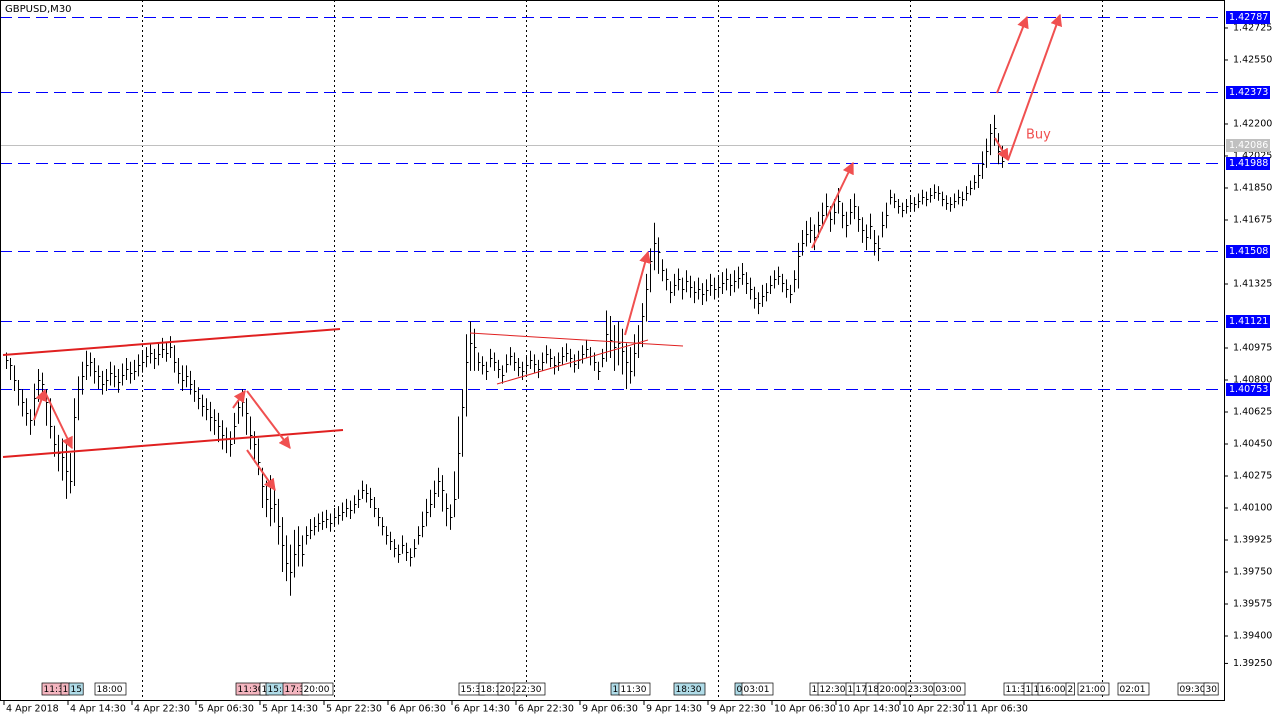 The width and height of the screenshot is (1280, 720). What do you see at coordinates (482, 709) in the screenshot?
I see `x-tick-label: 6 Apr 14:30` at bounding box center [482, 709].